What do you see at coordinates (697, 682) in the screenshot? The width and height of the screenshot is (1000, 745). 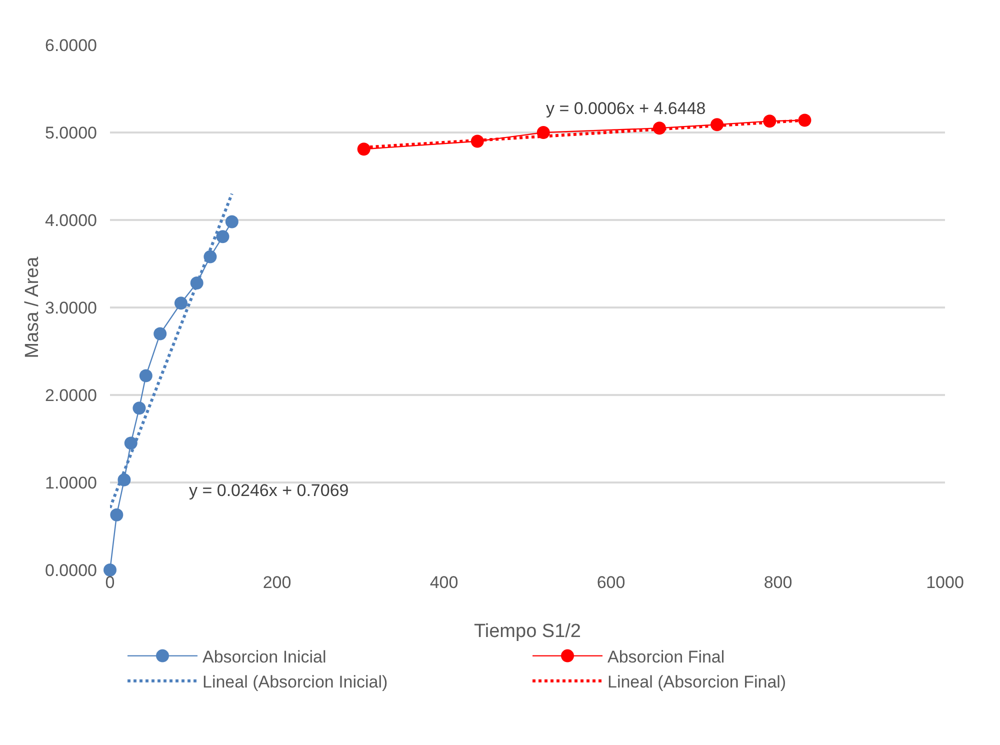 I see `legend-label: Lineal (Absorcion Final)` at bounding box center [697, 682].